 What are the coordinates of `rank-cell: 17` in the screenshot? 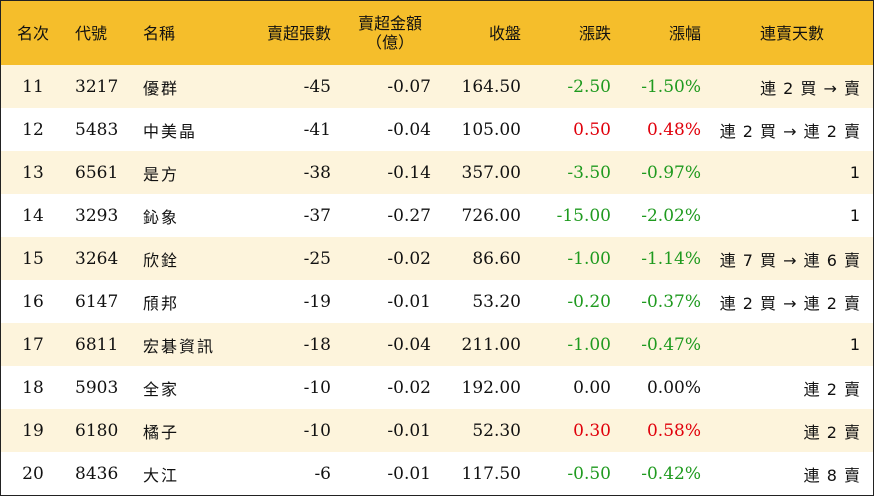 It's located at (33, 344).